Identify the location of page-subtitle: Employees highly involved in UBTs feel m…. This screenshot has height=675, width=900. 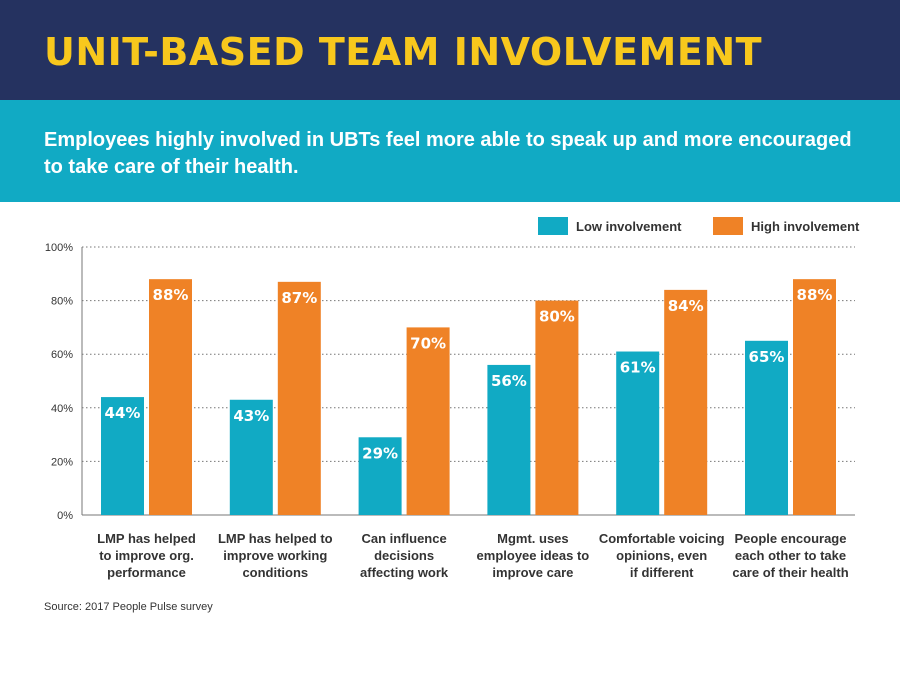
(448, 153).